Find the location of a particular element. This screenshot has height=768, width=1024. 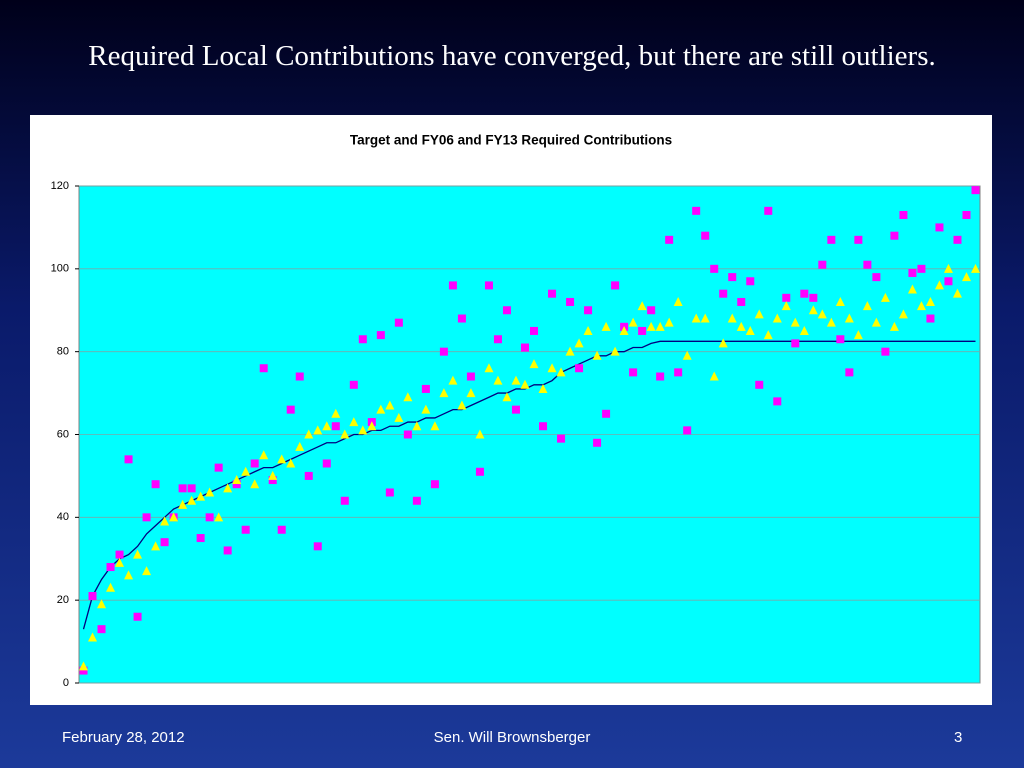

y-tick-label: 100 is located at coordinates (60, 269).